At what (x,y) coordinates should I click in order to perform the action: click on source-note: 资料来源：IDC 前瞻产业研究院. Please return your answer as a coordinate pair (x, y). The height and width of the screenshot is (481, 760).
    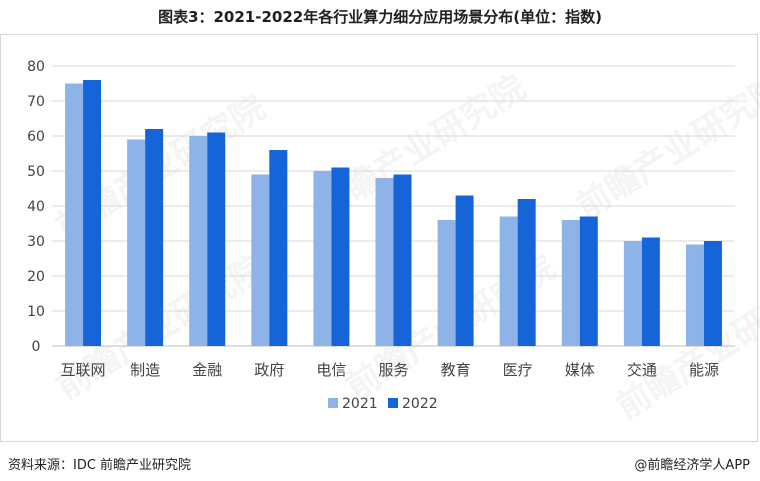
    Looking at the image, I should click on (100, 465).